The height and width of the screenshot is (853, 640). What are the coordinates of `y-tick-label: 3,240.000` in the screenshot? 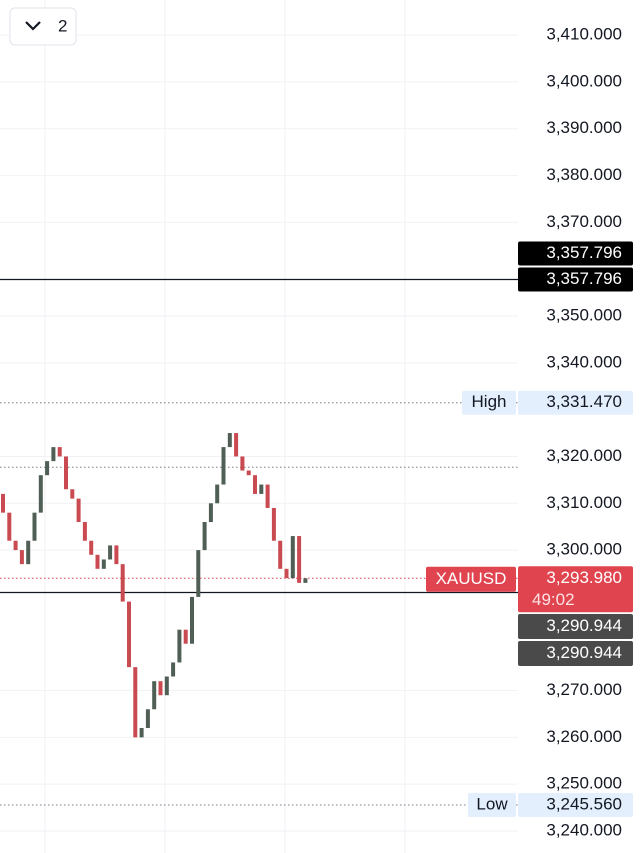 It's located at (584, 829).